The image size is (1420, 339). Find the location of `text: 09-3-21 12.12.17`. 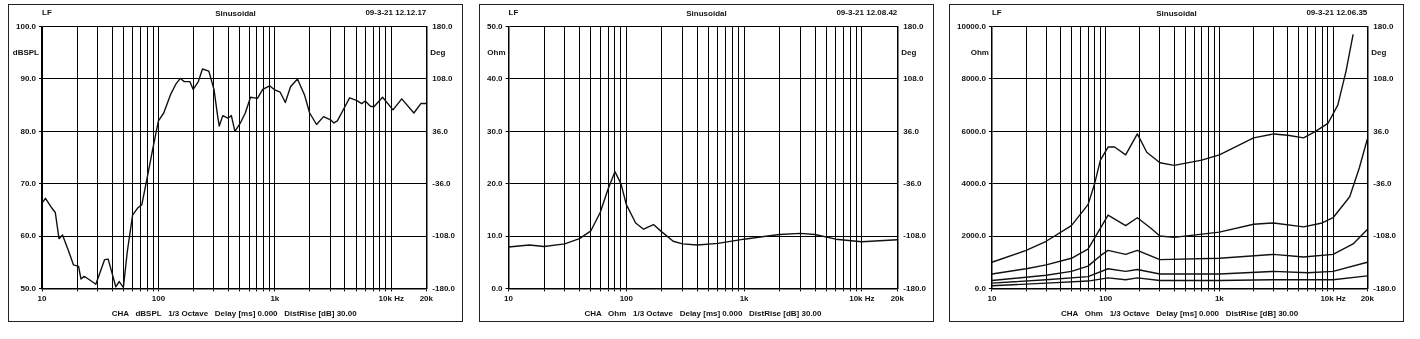

text: 09-3-21 12.12.17 is located at coordinates (396, 12).